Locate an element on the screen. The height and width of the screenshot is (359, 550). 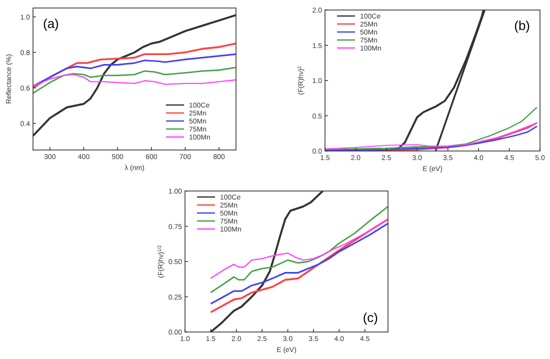
annotation: (b) is located at coordinates (522, 25).